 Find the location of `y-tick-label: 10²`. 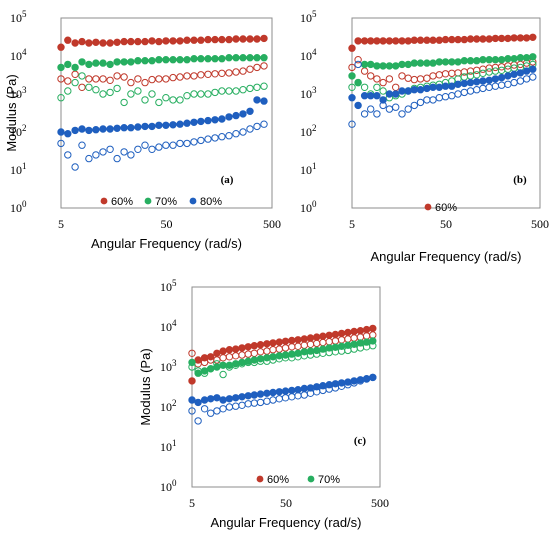

y-tick-label: 10² is located at coordinates (168, 406).